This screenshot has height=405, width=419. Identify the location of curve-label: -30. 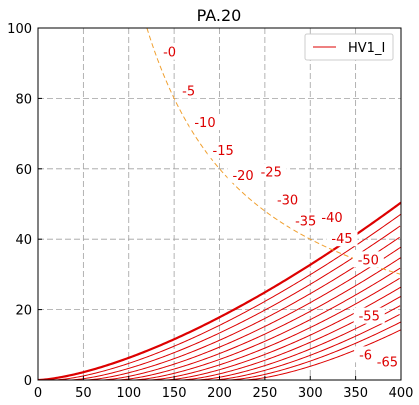
(287, 200).